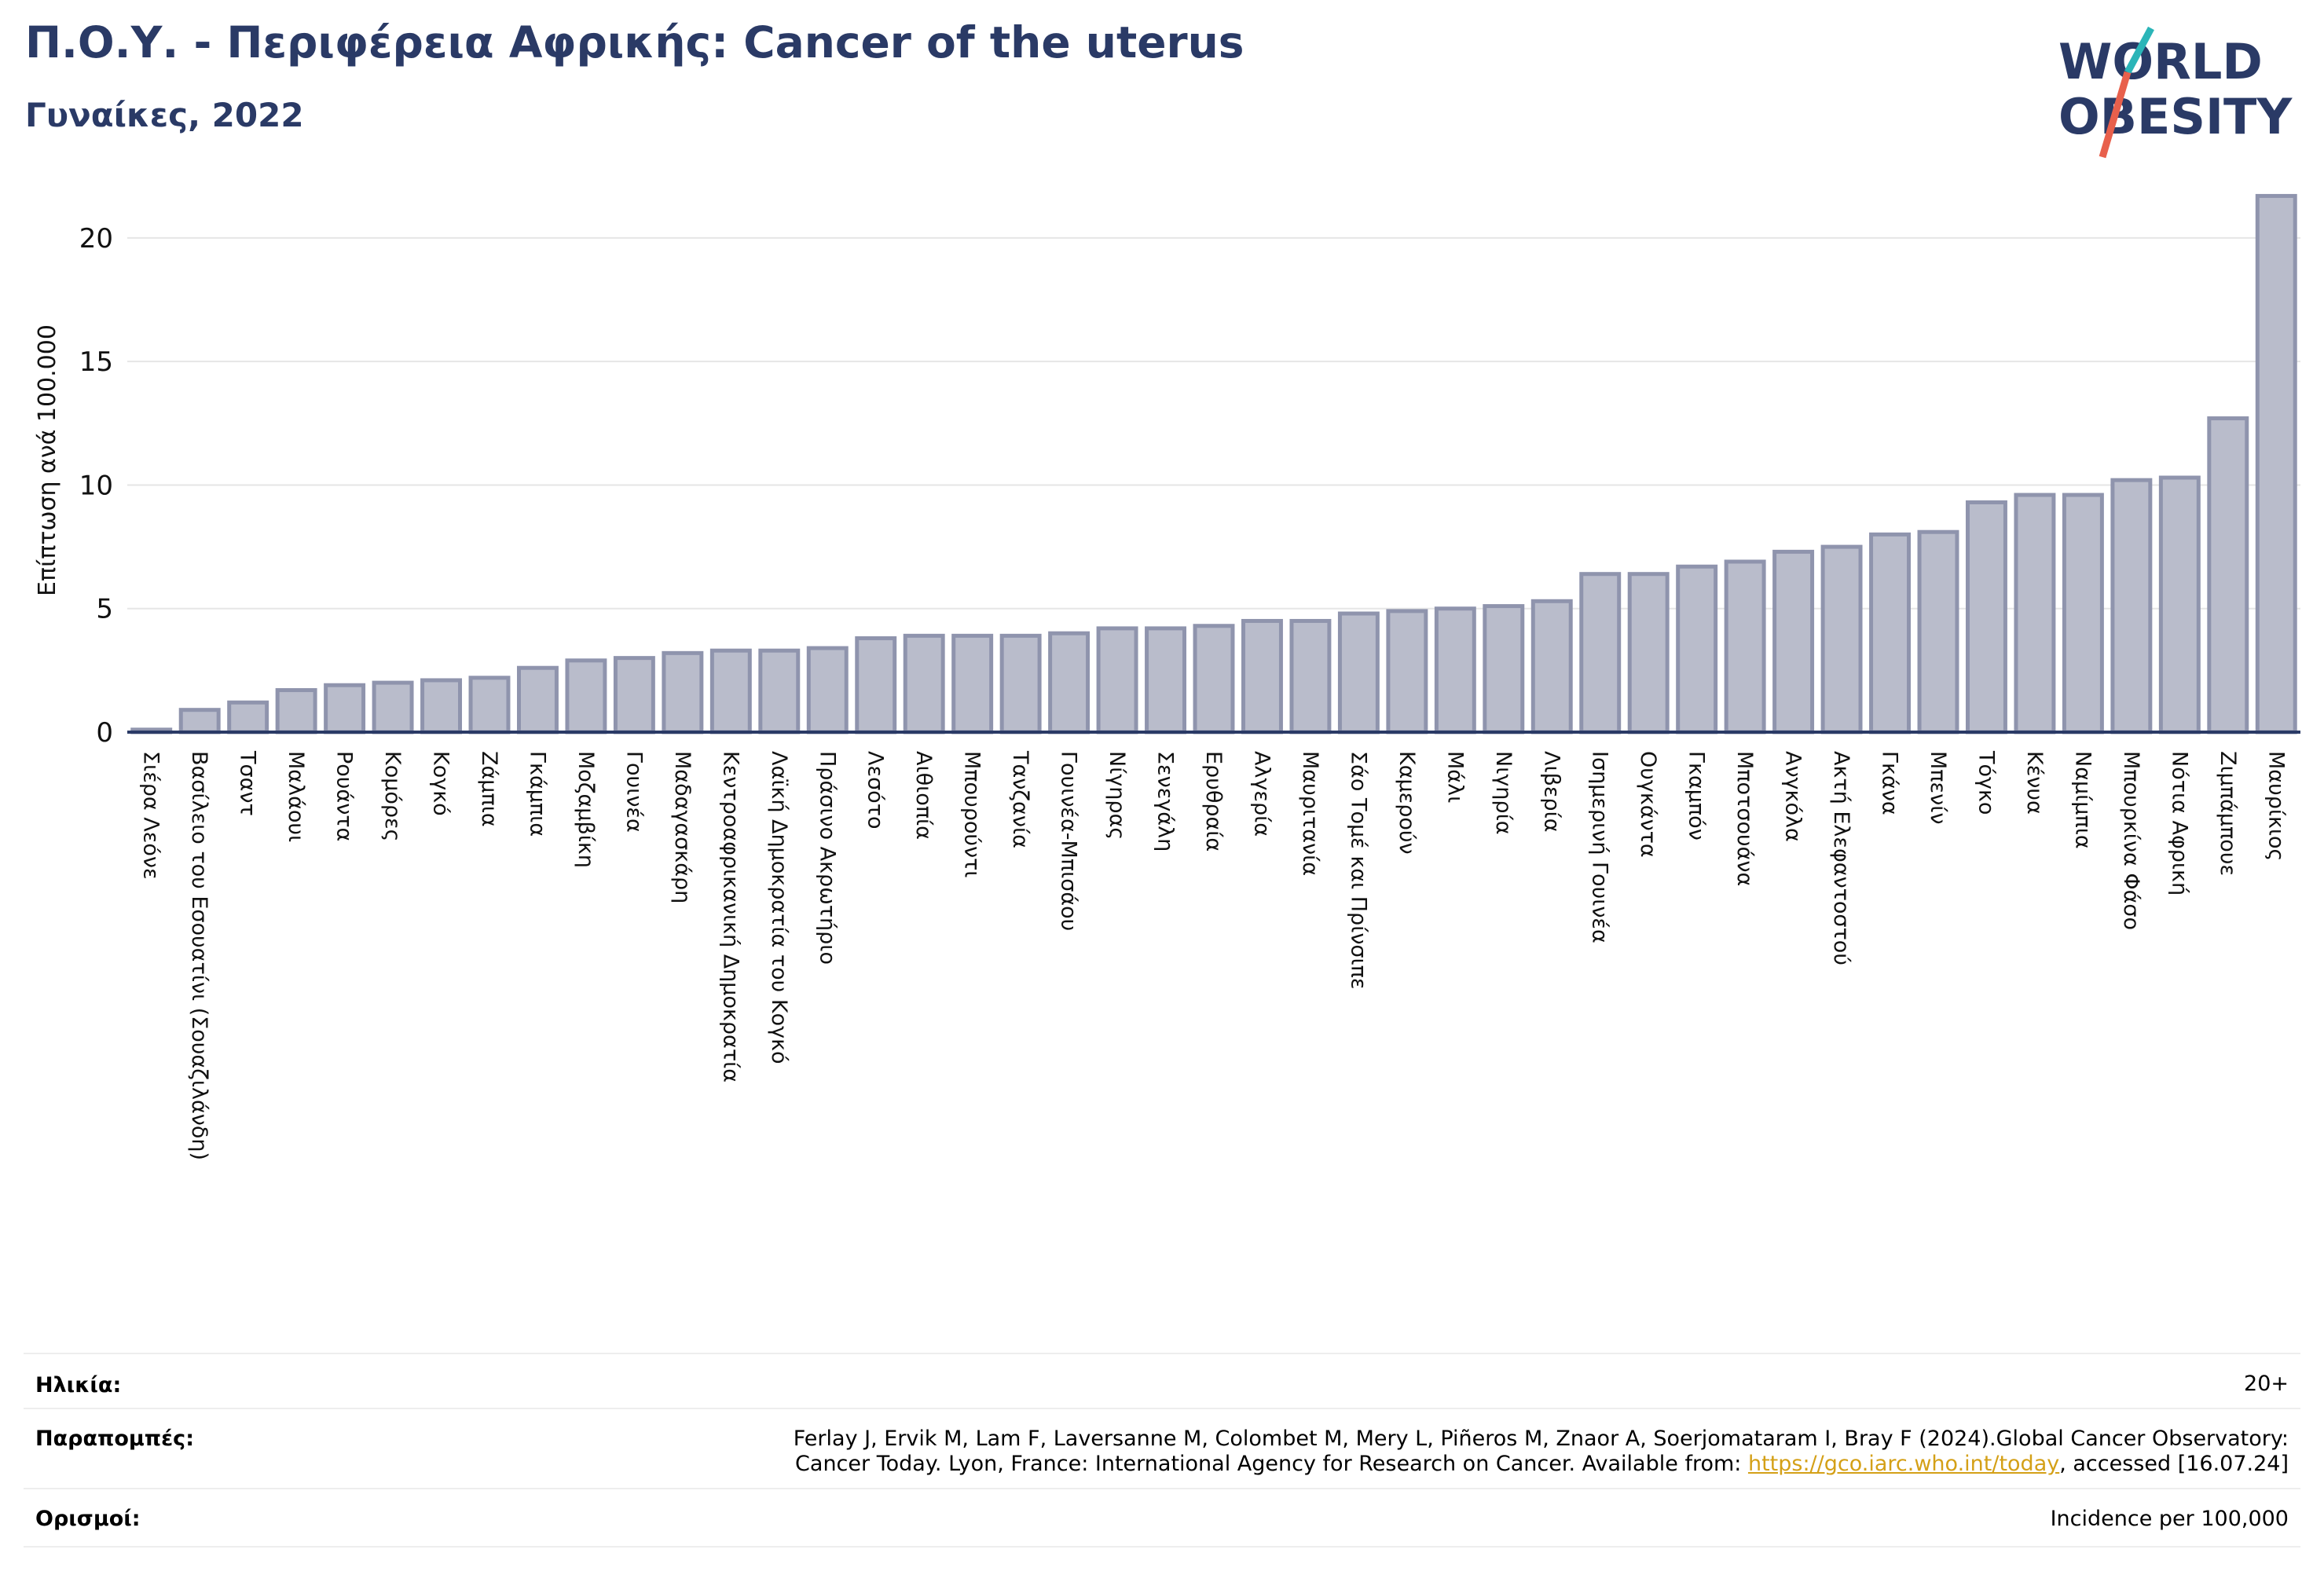 The image size is (2324, 1586). I want to click on x-tick-label: Νιγηρία, so click(1503, 793).